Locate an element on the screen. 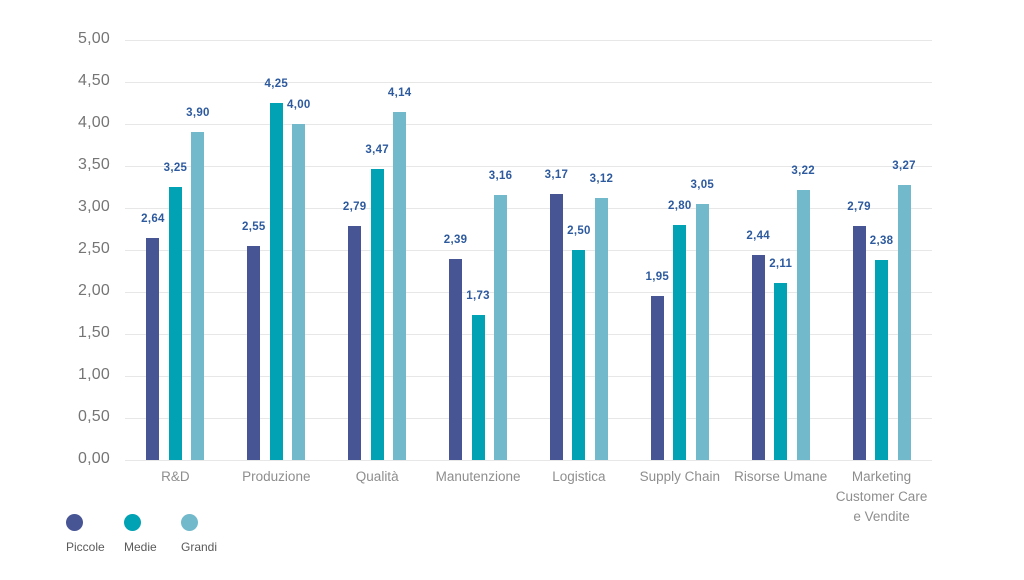  x-axis-category-label-line: Manutenzione is located at coordinates (478, 476).